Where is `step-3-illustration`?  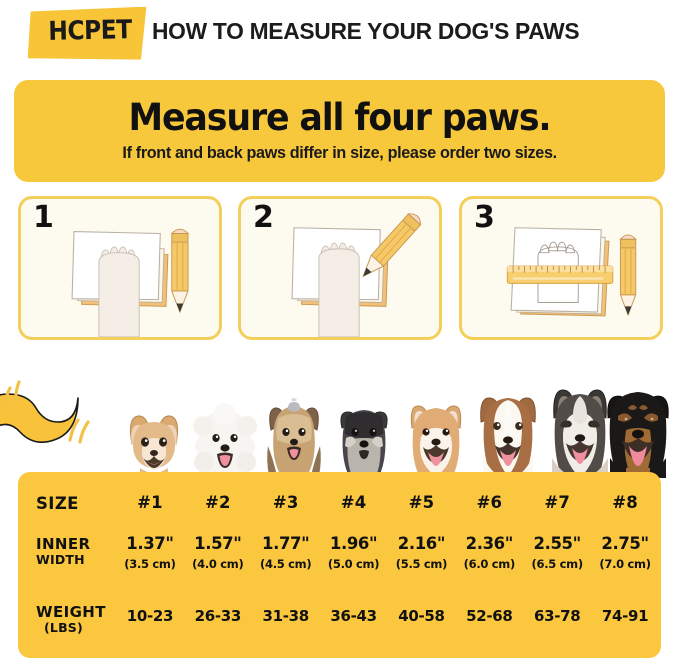 step-3-illustration is located at coordinates (571, 272).